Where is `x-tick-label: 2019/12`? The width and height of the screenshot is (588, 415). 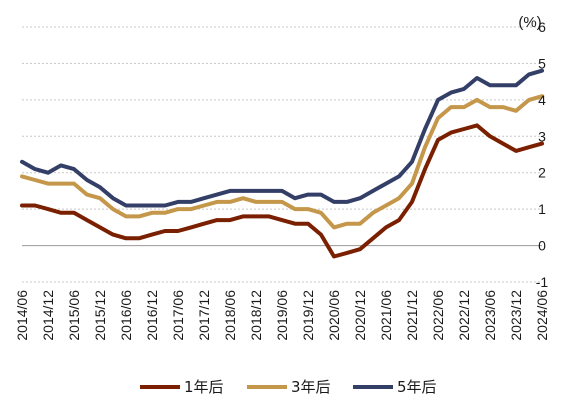
x-tick-label: 2019/12 is located at coordinates (308, 315).